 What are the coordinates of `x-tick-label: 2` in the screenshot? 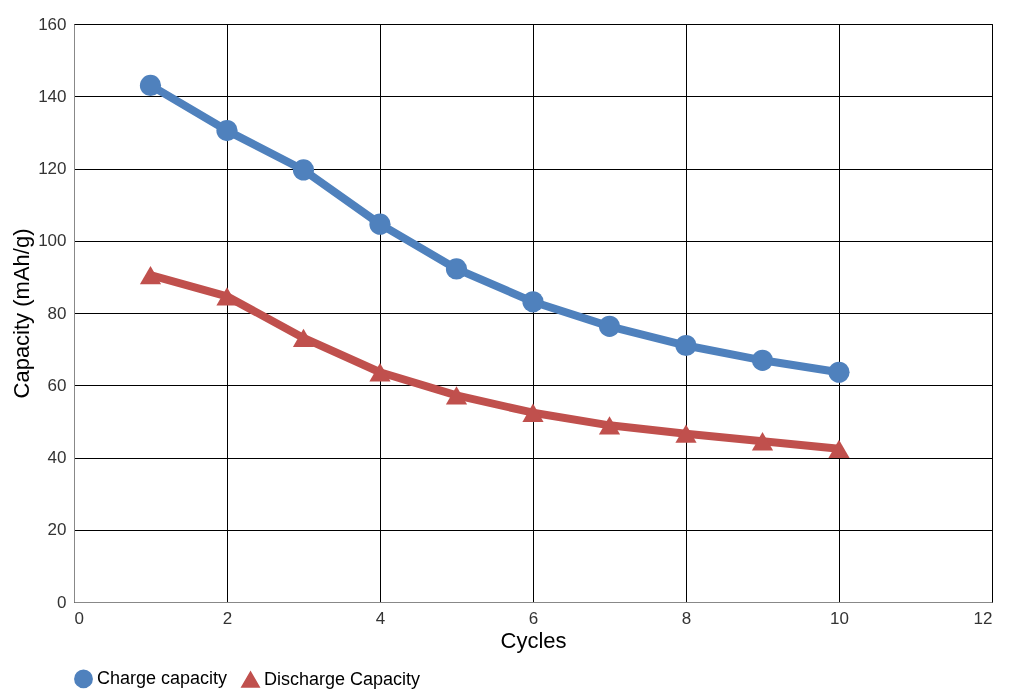 It's located at (227, 618).